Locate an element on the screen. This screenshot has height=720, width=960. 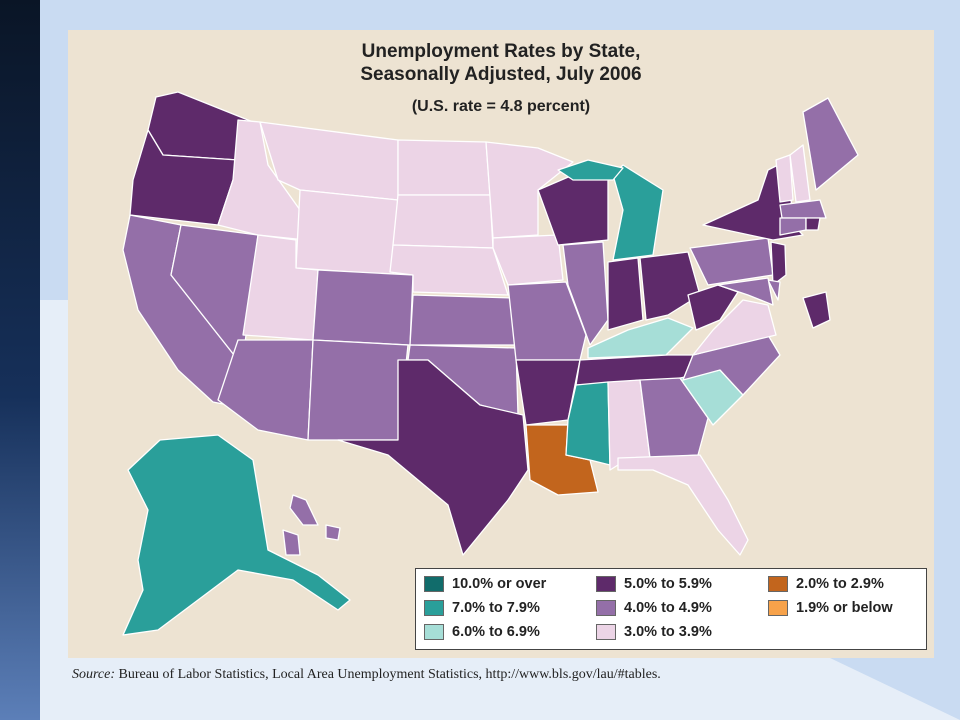
left-decorative-stripe is located at coordinates (20, 360).